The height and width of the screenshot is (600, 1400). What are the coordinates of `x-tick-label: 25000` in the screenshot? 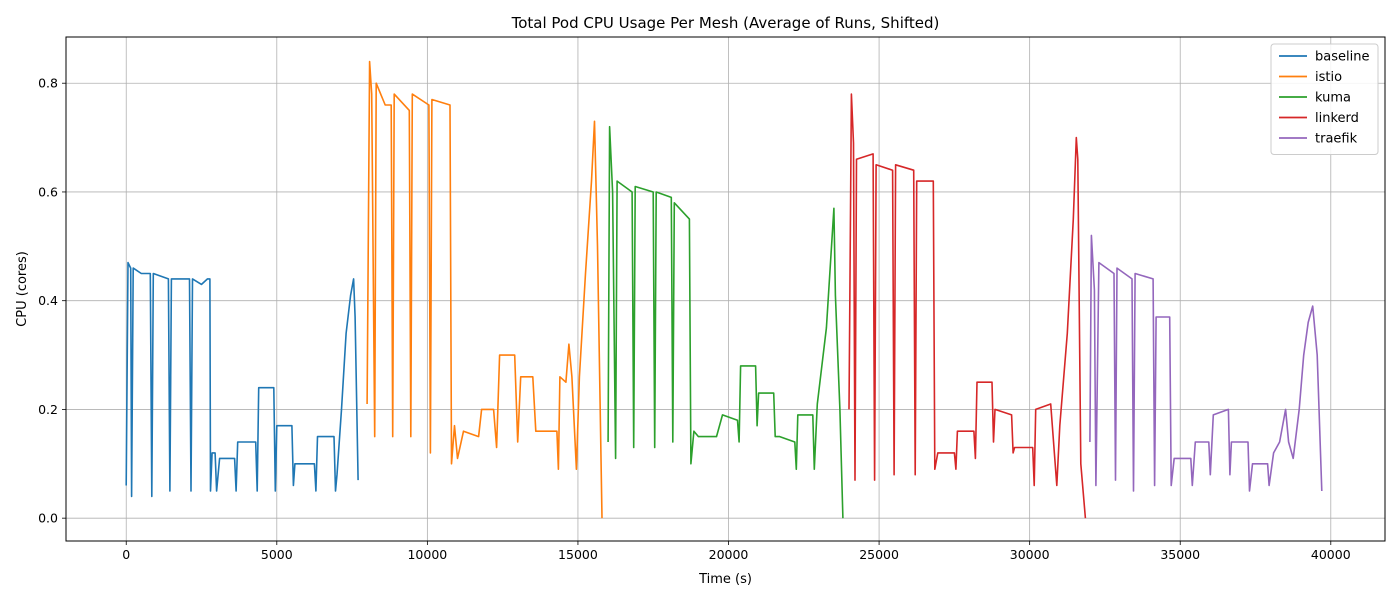 It's located at (879, 554).